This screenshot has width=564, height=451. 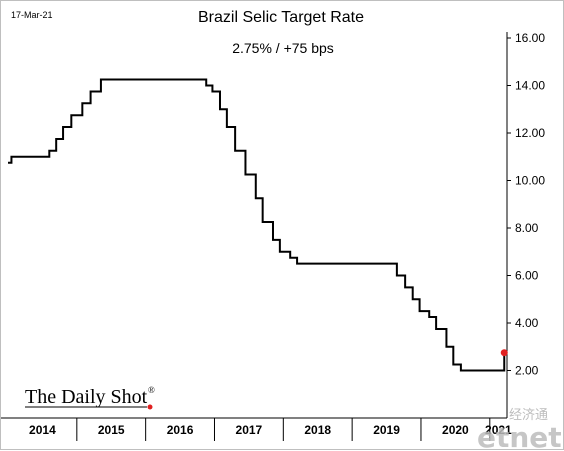 I want to click on y-tick-label: 12.00, so click(x=530, y=133).